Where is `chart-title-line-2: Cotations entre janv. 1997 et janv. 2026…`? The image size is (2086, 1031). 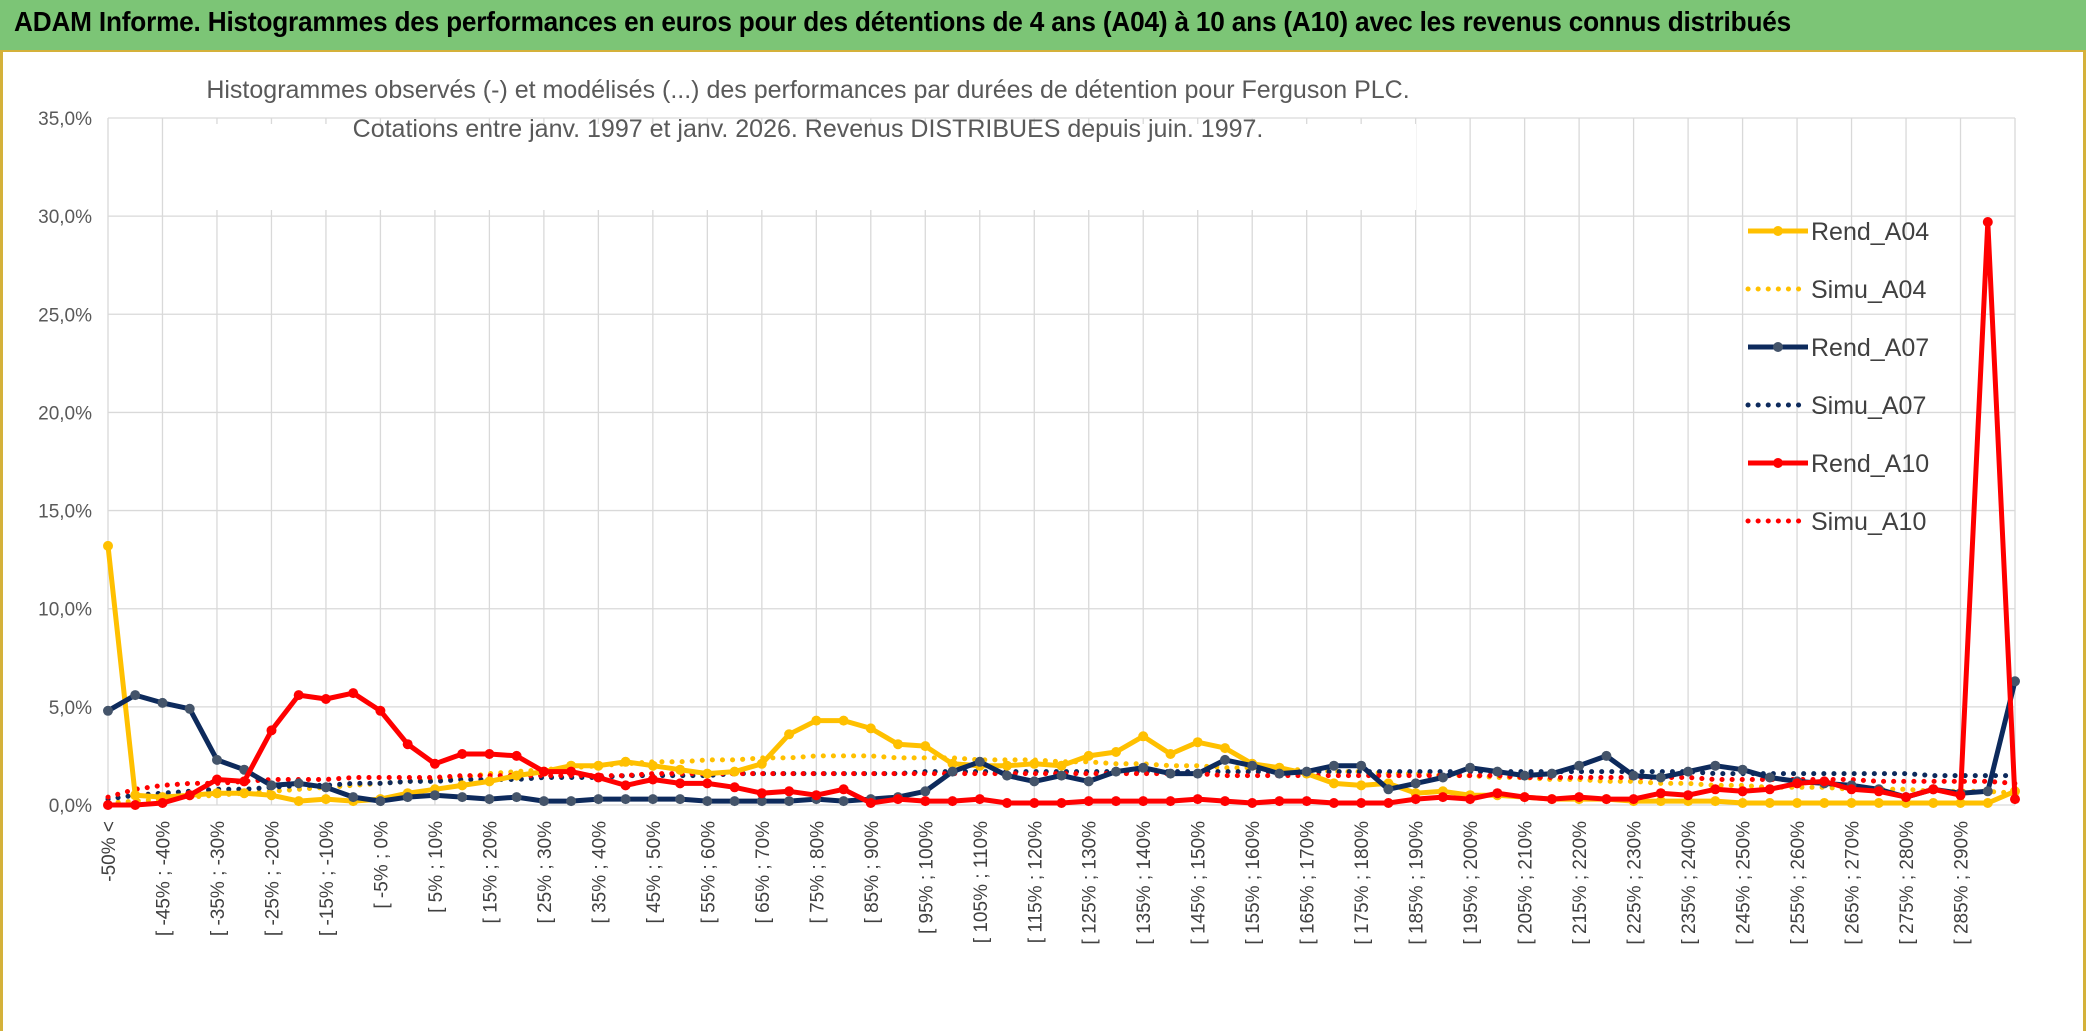 chart-title-line-2: Cotations entre janv. 1997 et janv. 2026… is located at coordinates (808, 129).